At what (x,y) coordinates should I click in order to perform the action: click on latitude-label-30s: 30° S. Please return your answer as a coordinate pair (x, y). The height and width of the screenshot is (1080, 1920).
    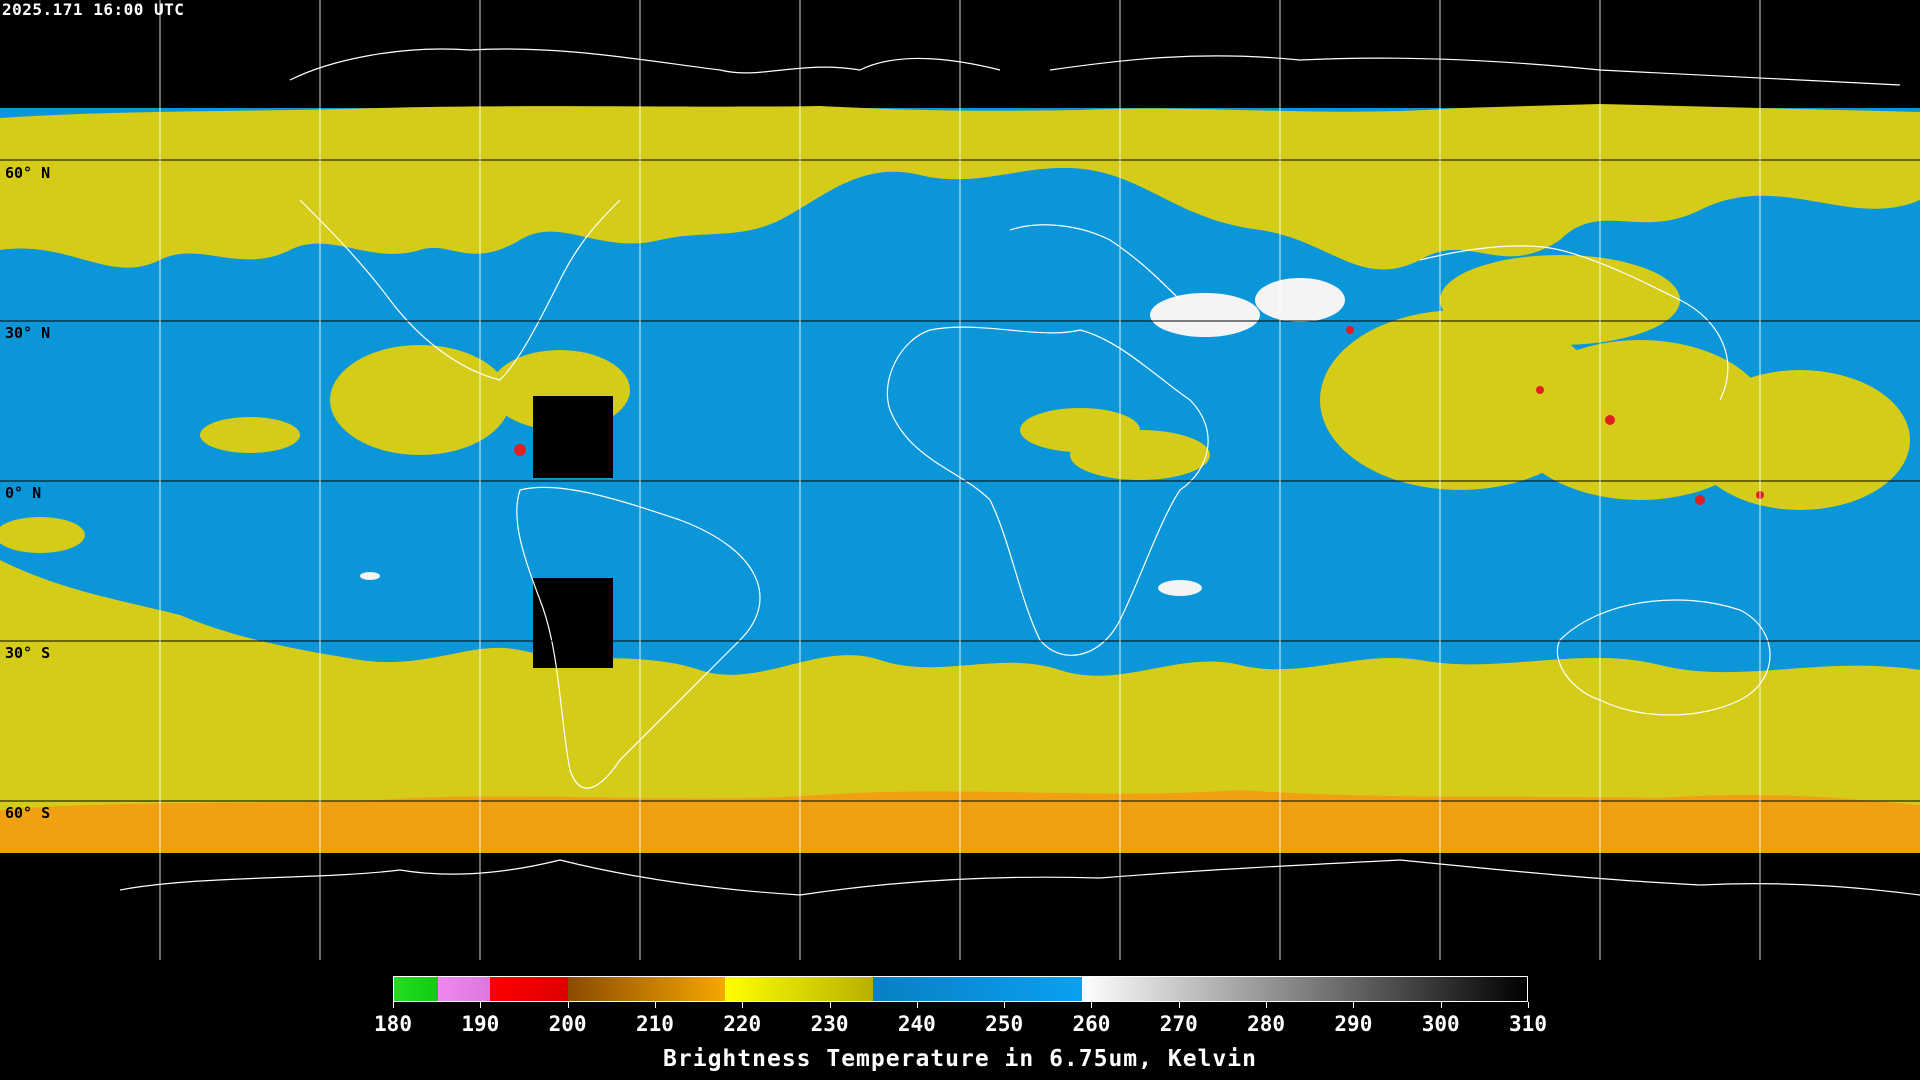
    Looking at the image, I should click on (28, 653).